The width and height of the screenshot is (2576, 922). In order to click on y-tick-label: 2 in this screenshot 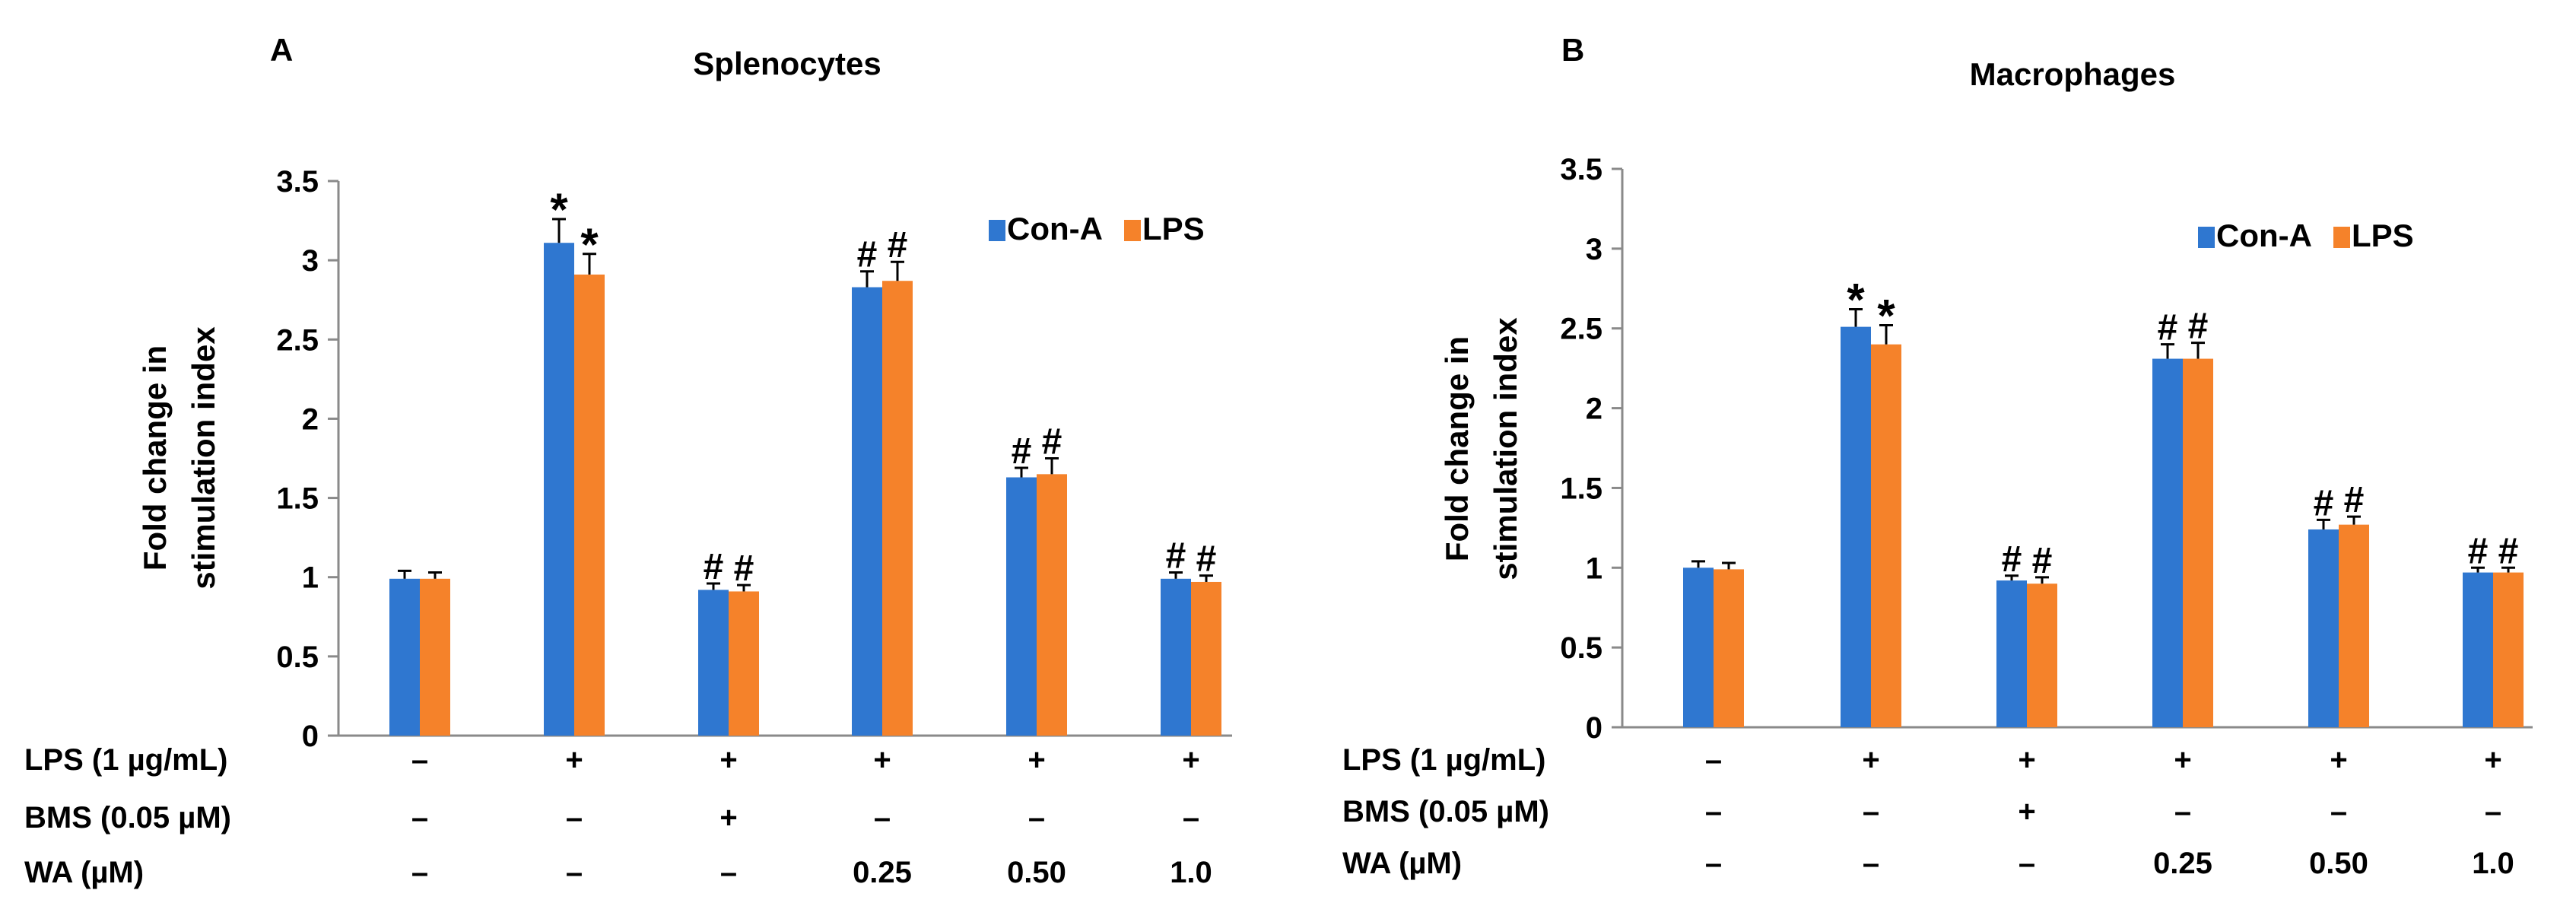, I will do `click(310, 419)`.